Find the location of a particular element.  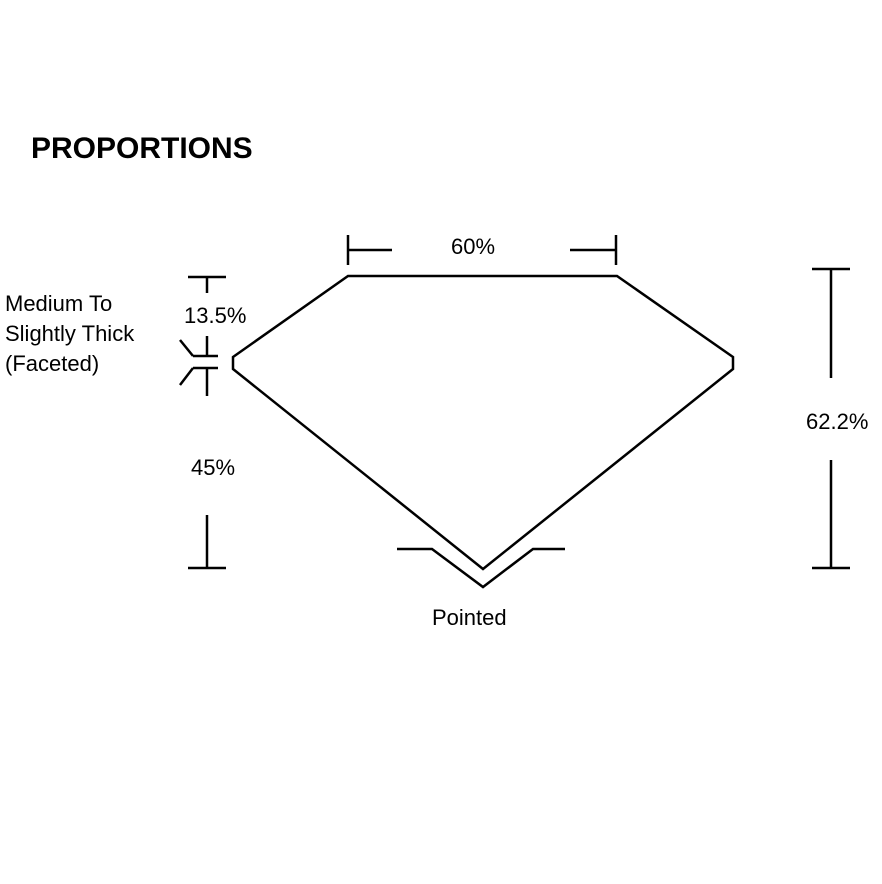

girdle-label-line3: (Faceted) is located at coordinates (52, 363).